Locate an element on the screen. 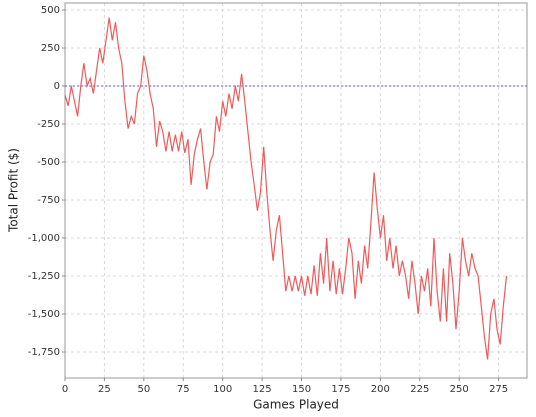 The height and width of the screenshot is (417, 536). x-tick-label: 200 is located at coordinates (380, 389).